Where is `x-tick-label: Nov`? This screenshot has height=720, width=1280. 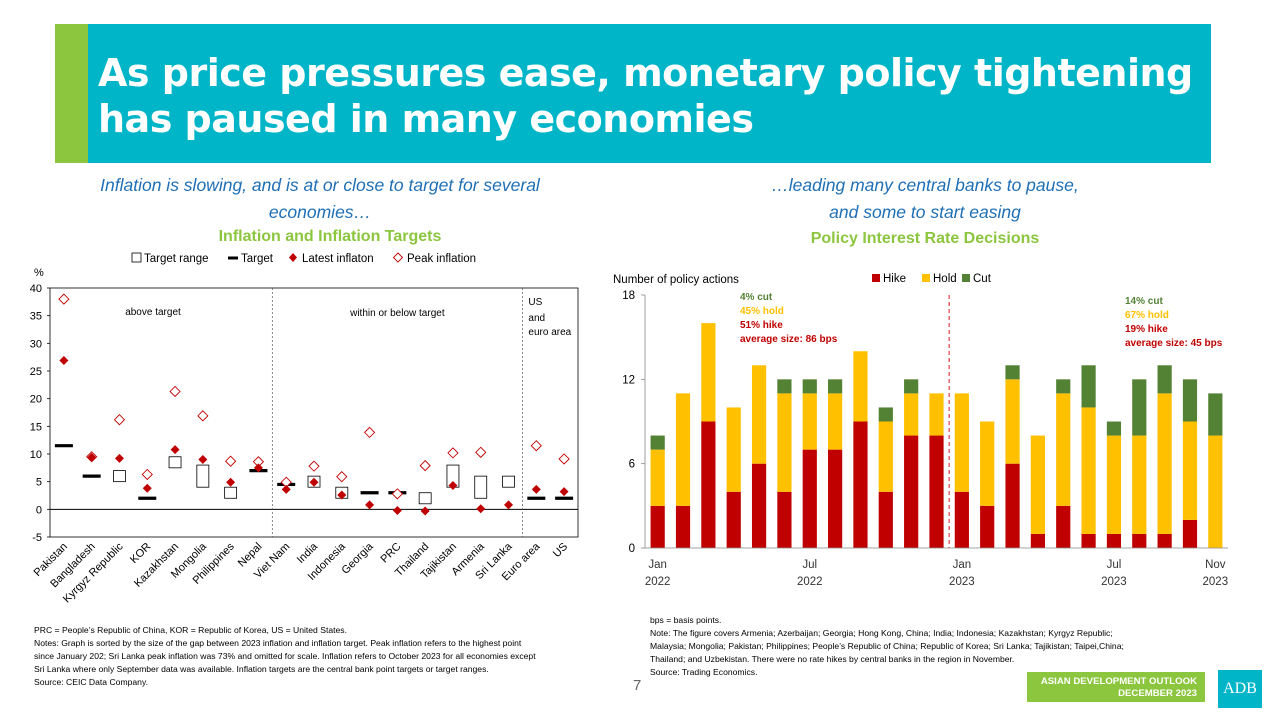 x-tick-label: Nov is located at coordinates (1215, 565).